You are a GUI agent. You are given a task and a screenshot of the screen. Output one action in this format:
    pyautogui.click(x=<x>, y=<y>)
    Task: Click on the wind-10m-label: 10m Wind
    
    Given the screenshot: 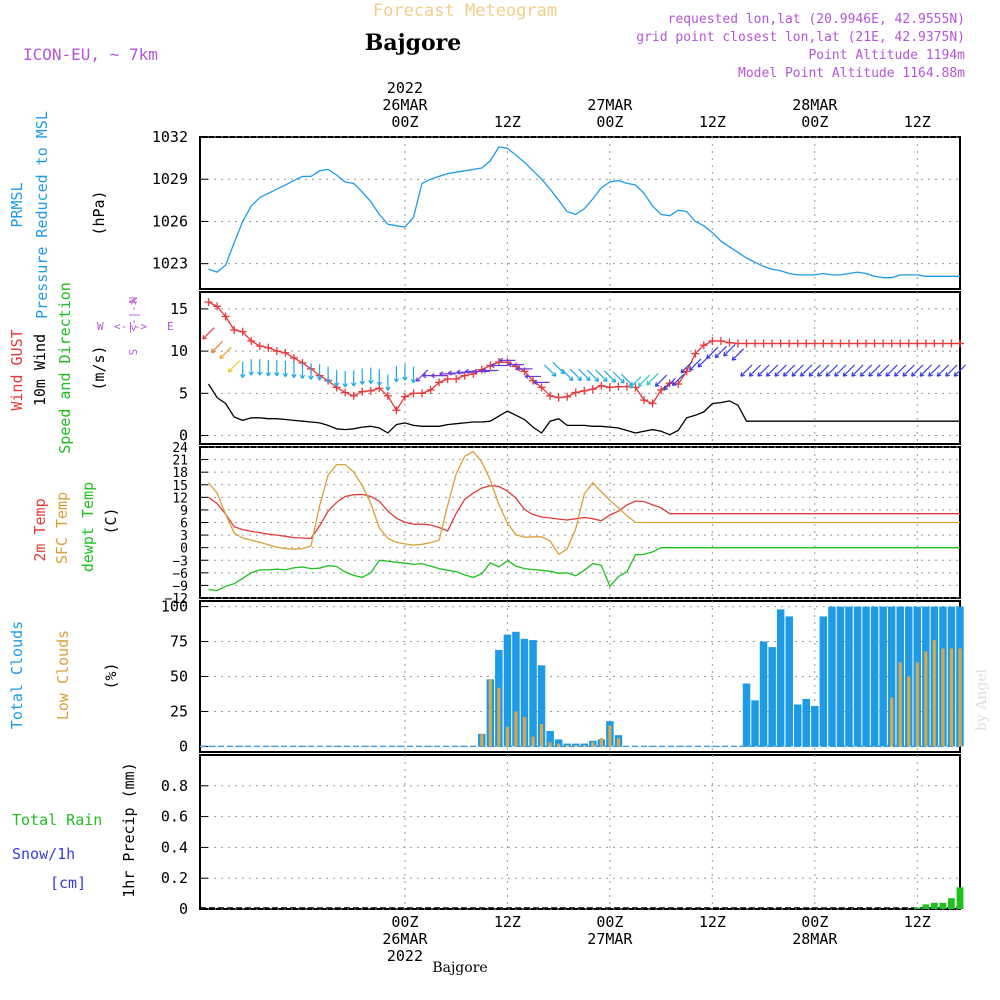 What is the action you would take?
    pyautogui.click(x=40, y=370)
    